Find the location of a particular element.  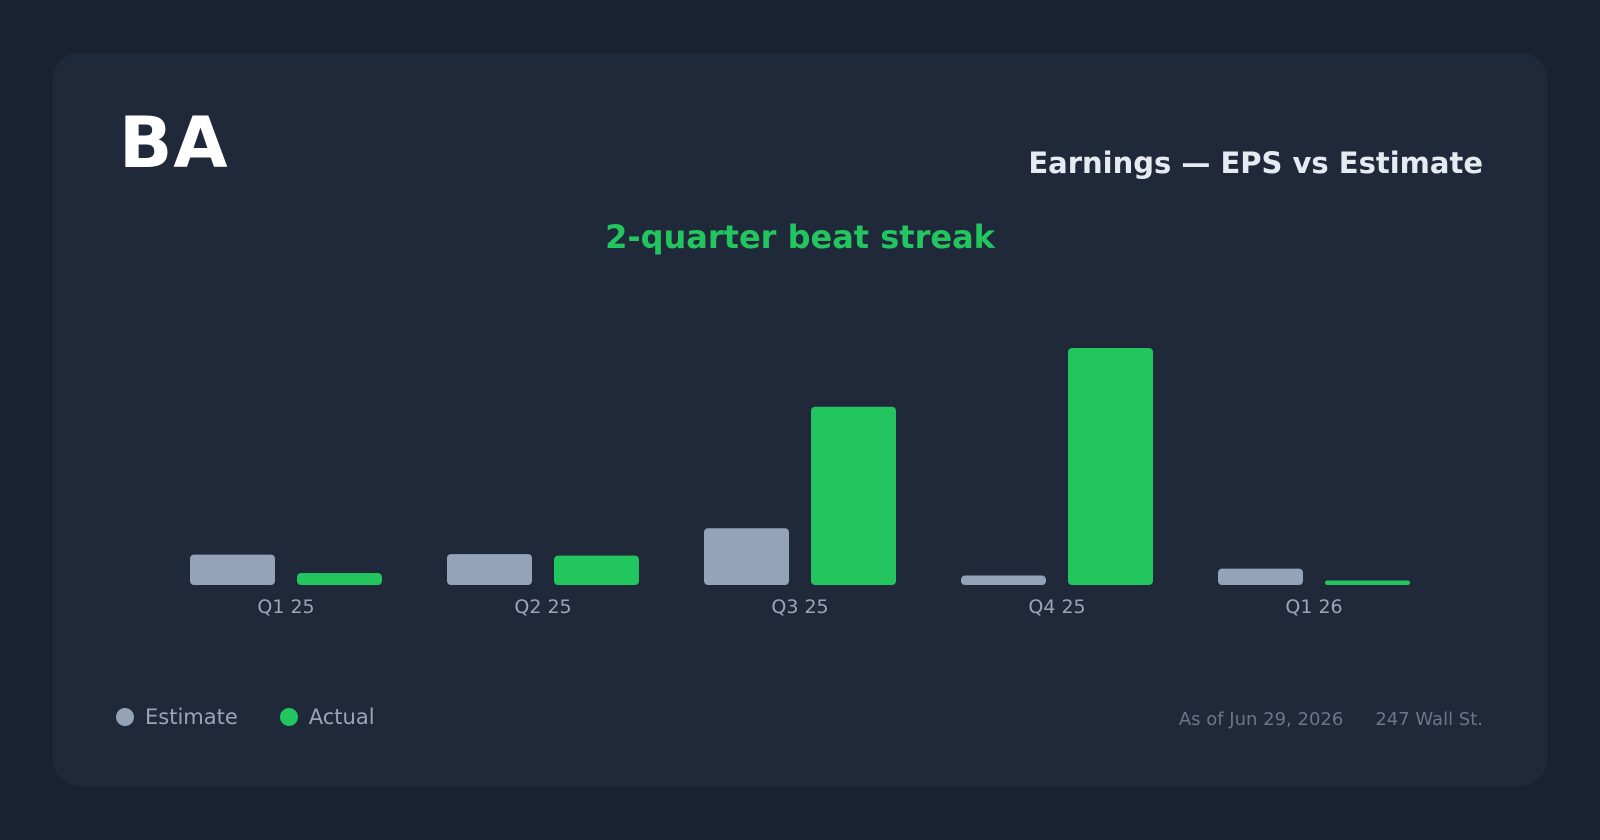

as-of-date: As of Jun 29, 2026 is located at coordinates (1261, 719).